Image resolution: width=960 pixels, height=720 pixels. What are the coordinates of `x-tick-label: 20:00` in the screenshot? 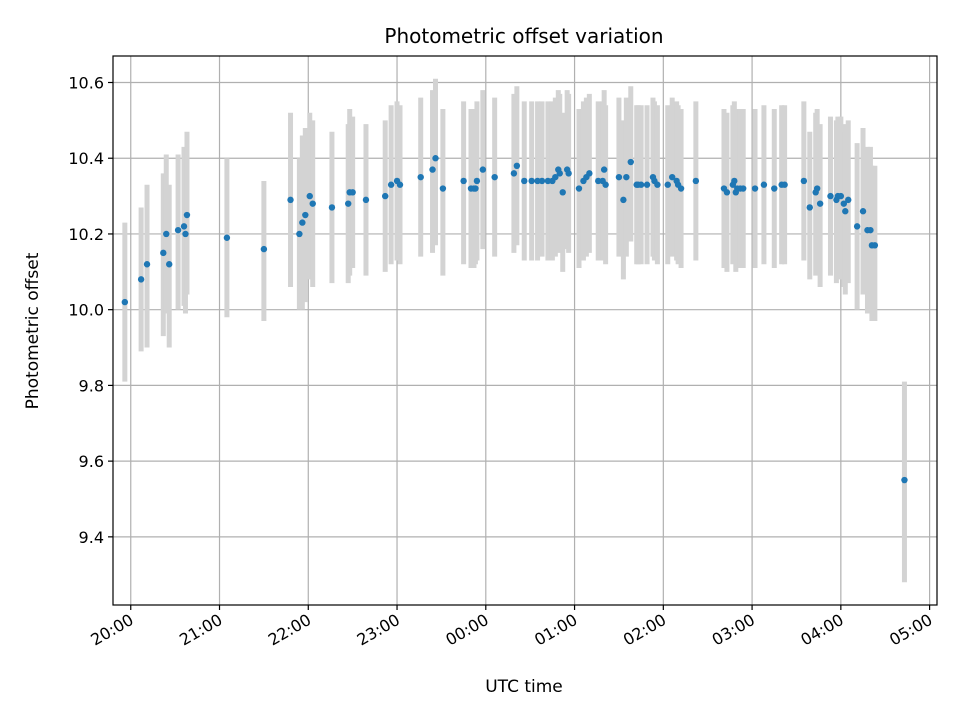 It's located at (111, 630).